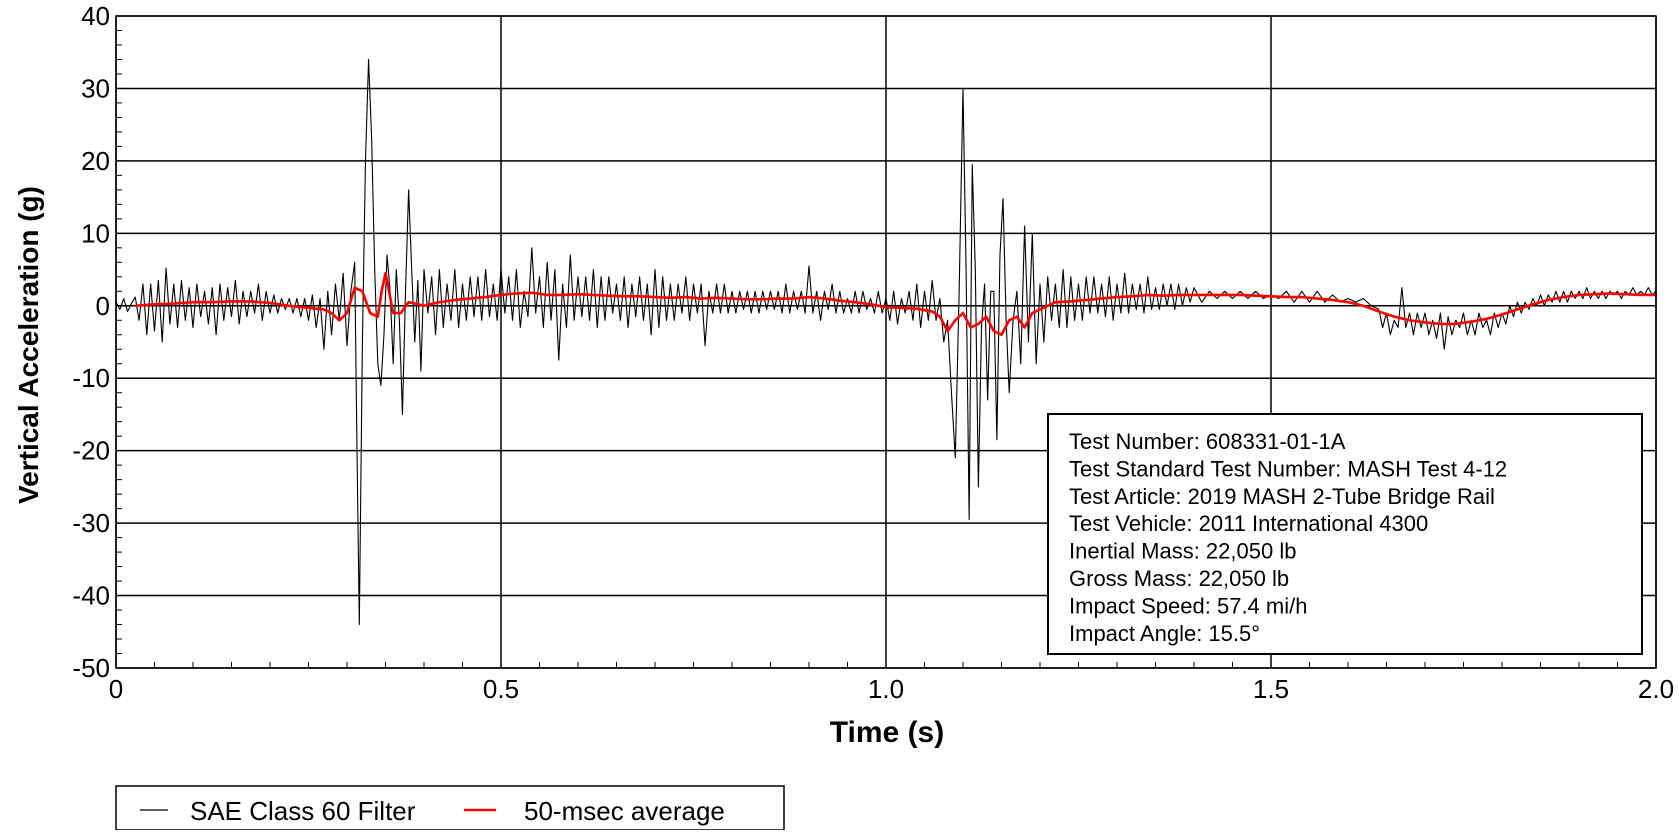  What do you see at coordinates (1207, 441) in the screenshot?
I see `test-info-line: Test Number: 608331-01-1A` at bounding box center [1207, 441].